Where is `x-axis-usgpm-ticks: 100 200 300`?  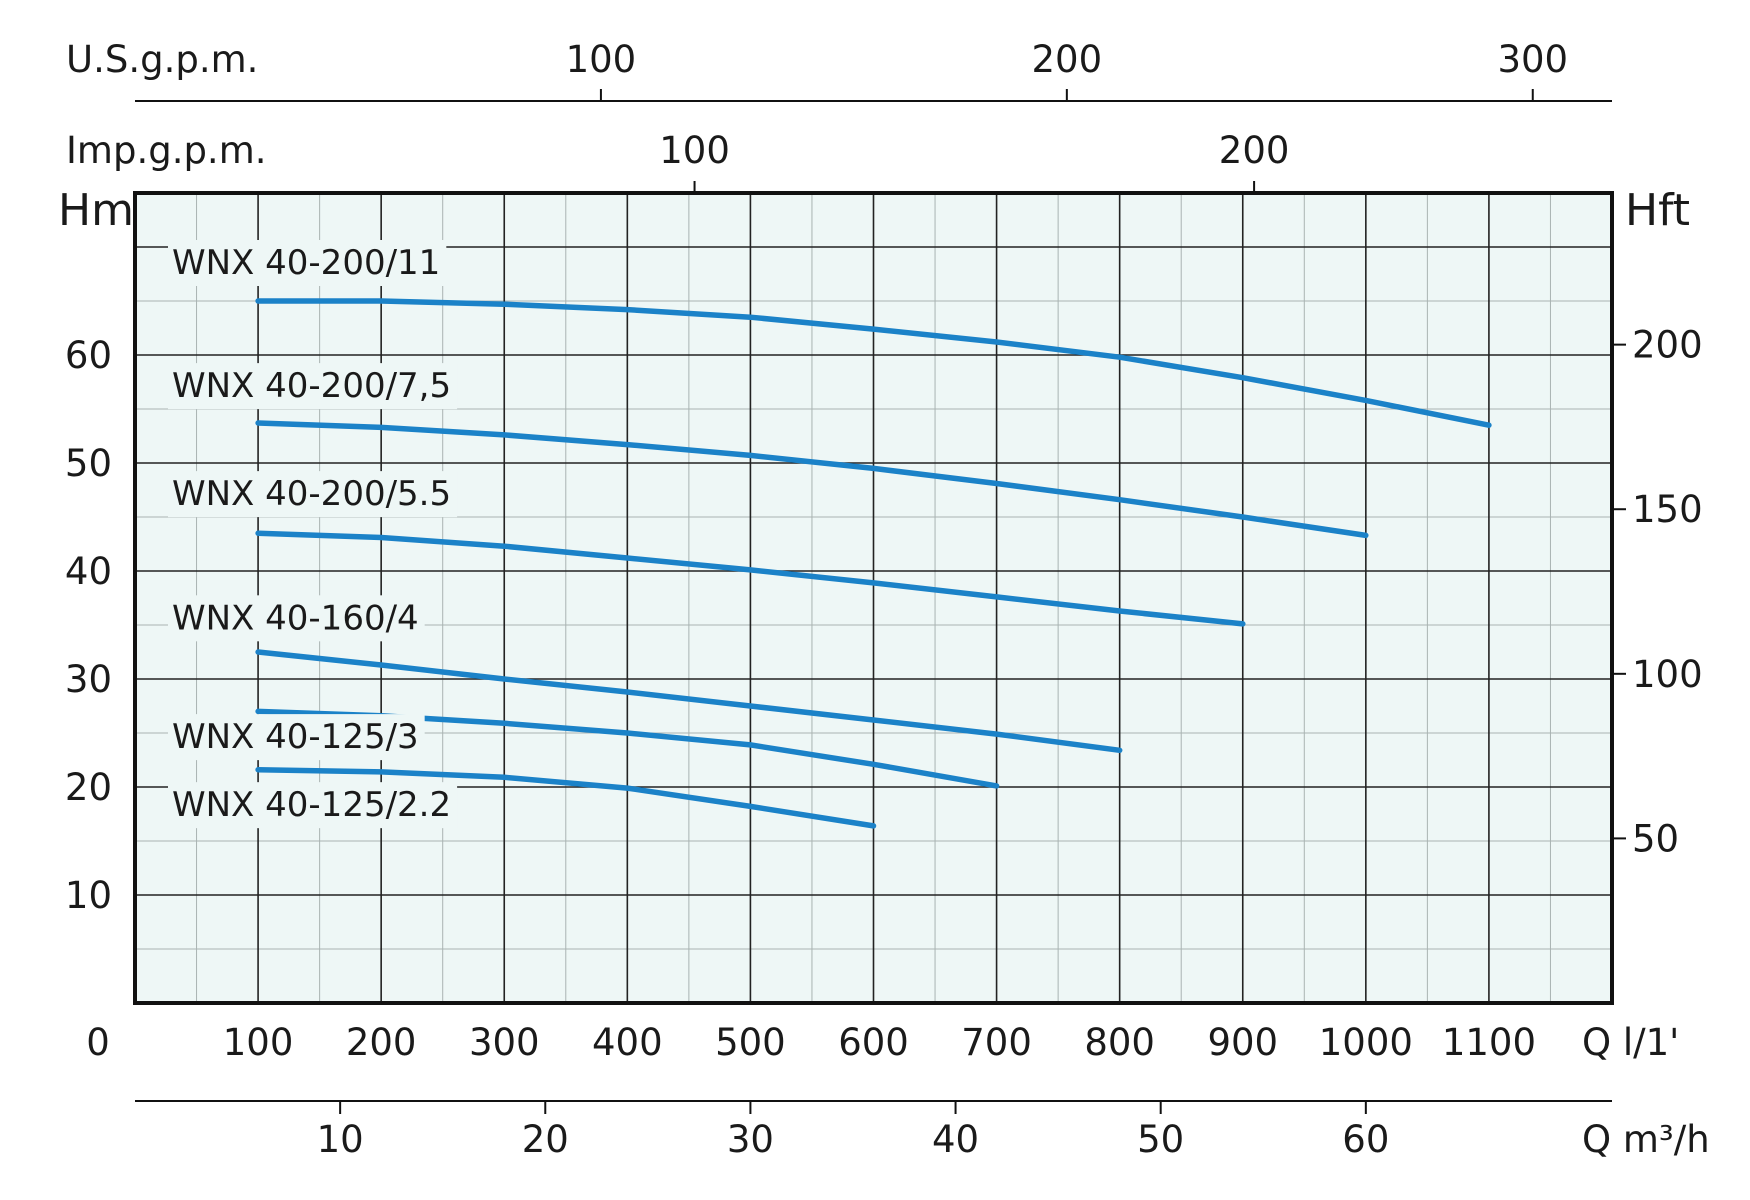
x-axis-usgpm-ticks: 100 200 300 is located at coordinates (1067, 69).